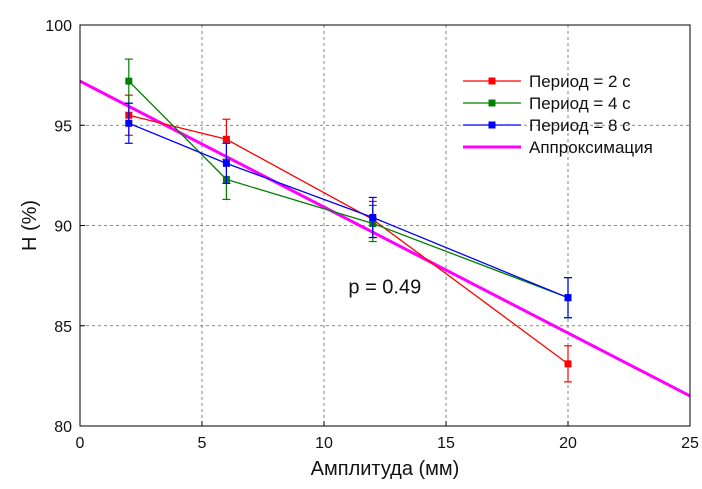  What do you see at coordinates (690, 443) in the screenshot?
I see `x-tick-label: 25` at bounding box center [690, 443].